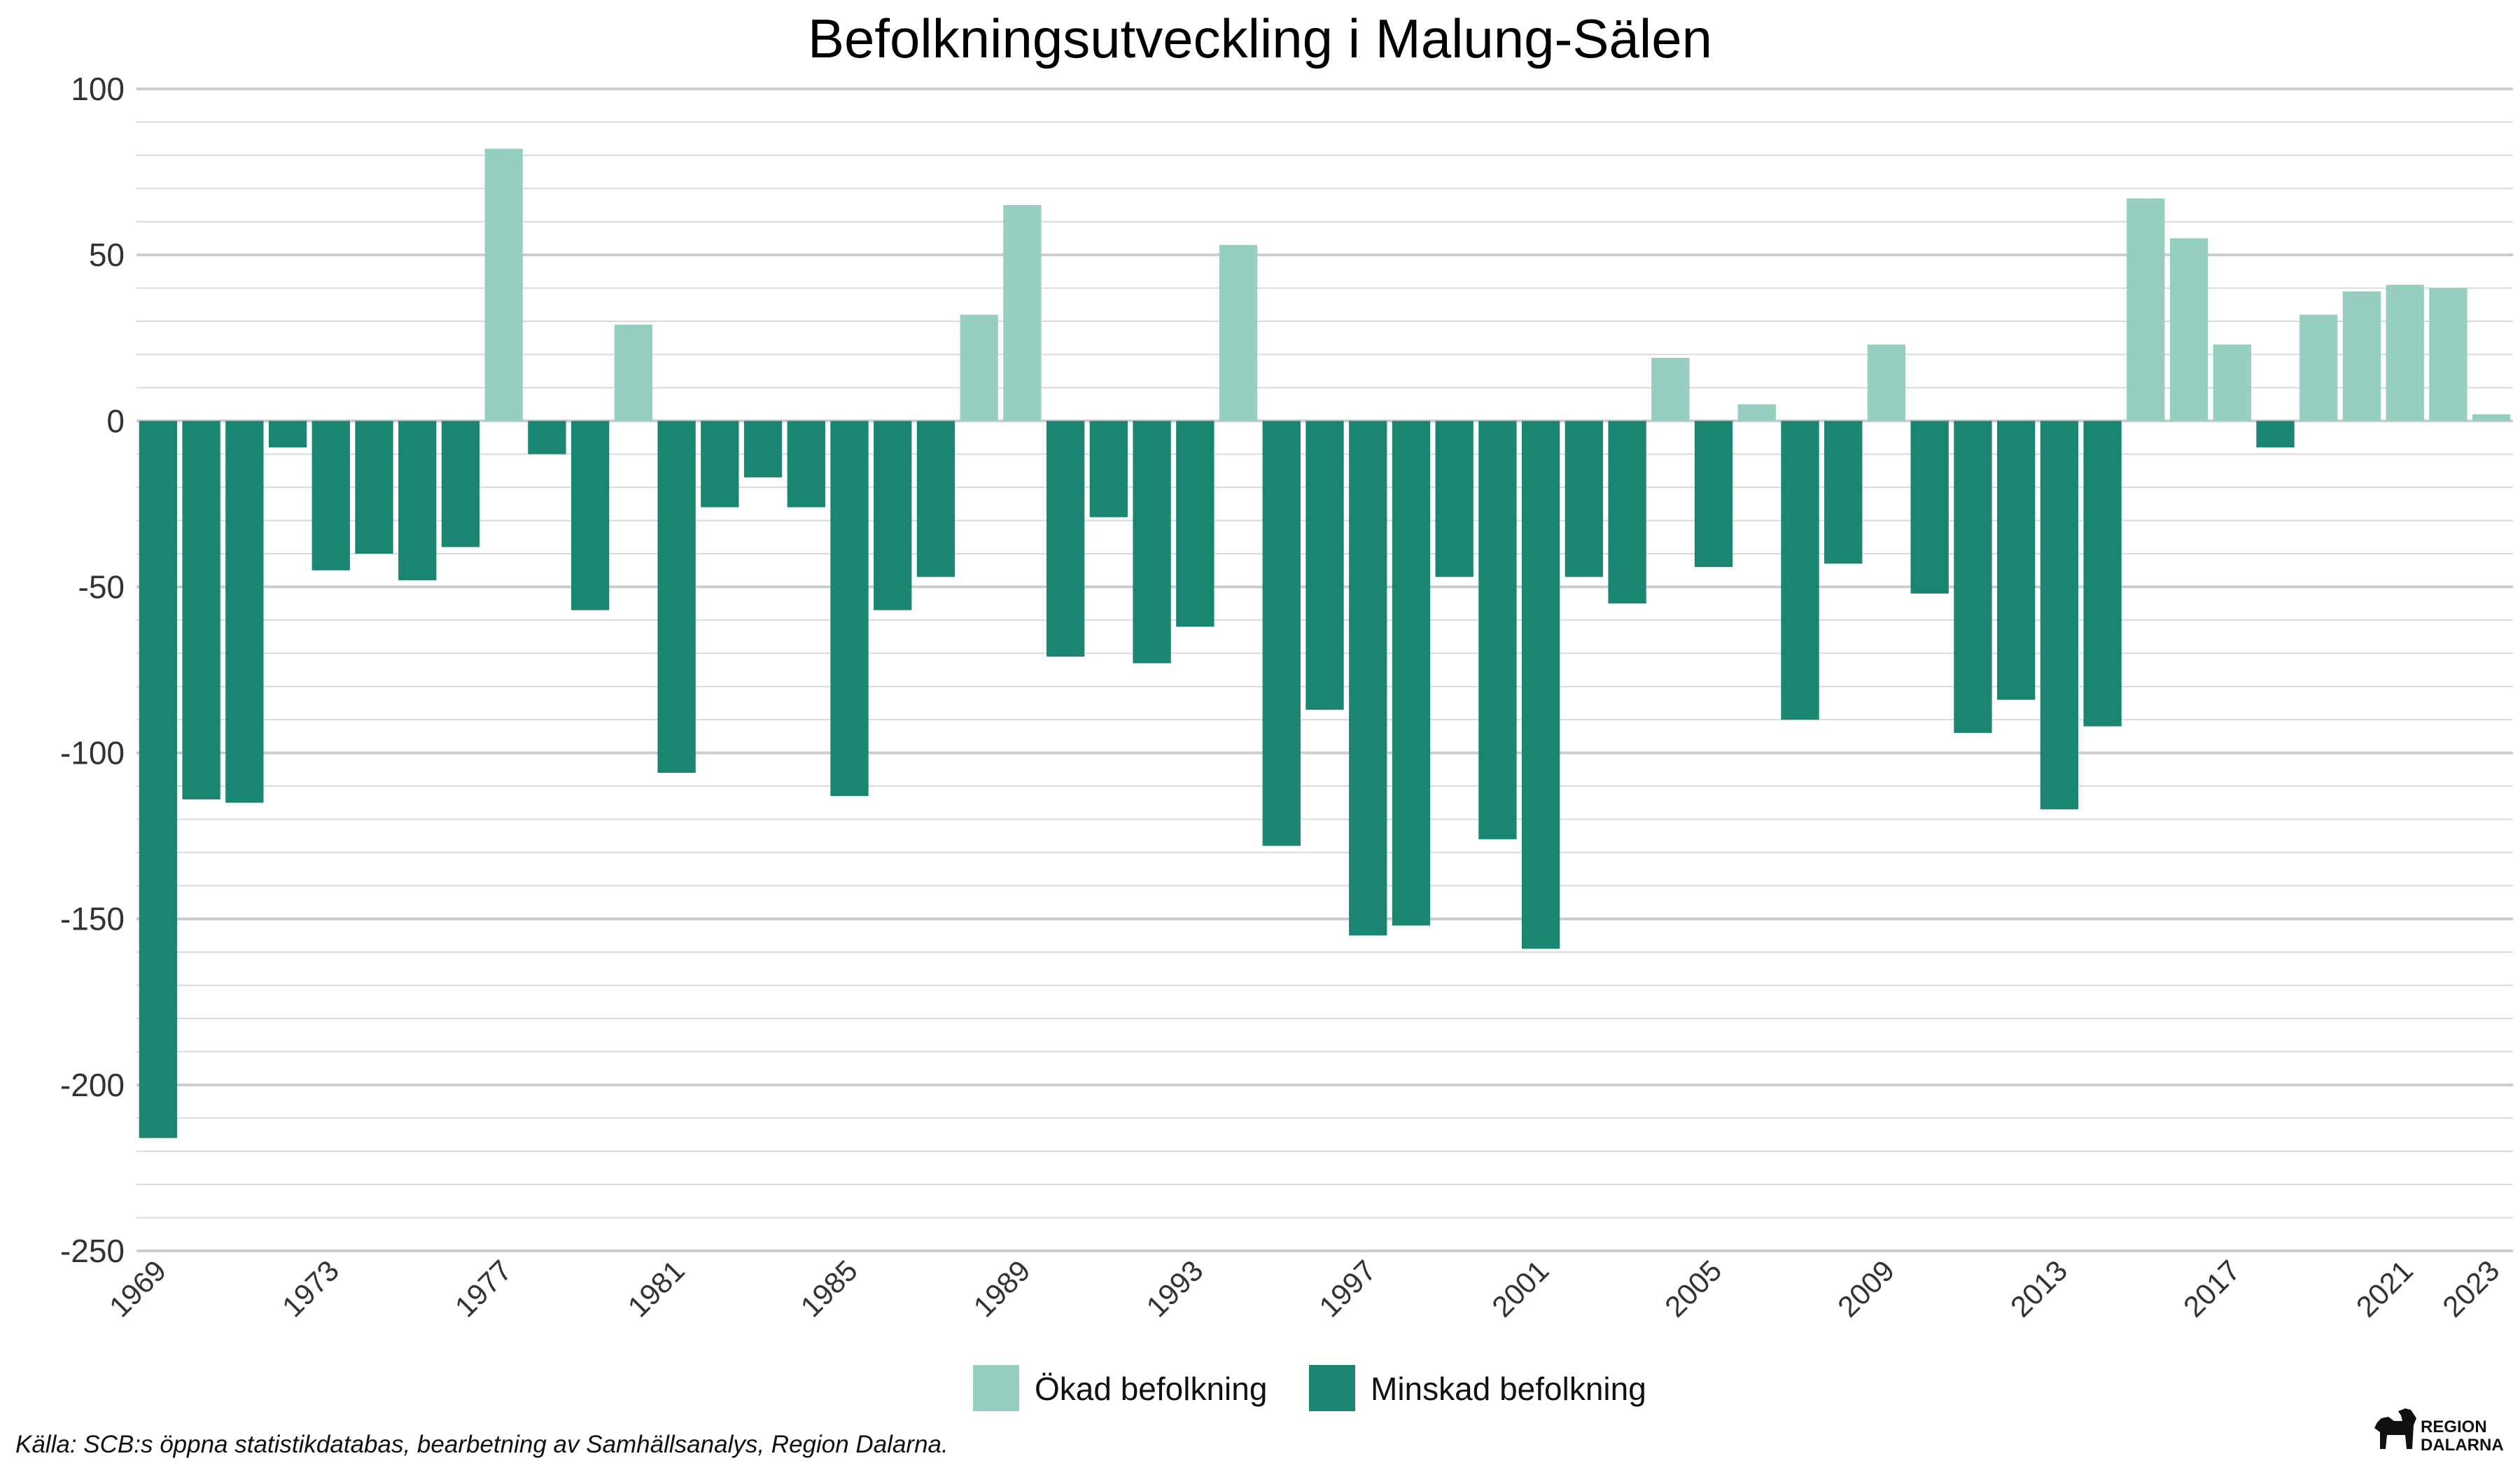  I want to click on legend-swatch-decrease, so click(1332, 1388).